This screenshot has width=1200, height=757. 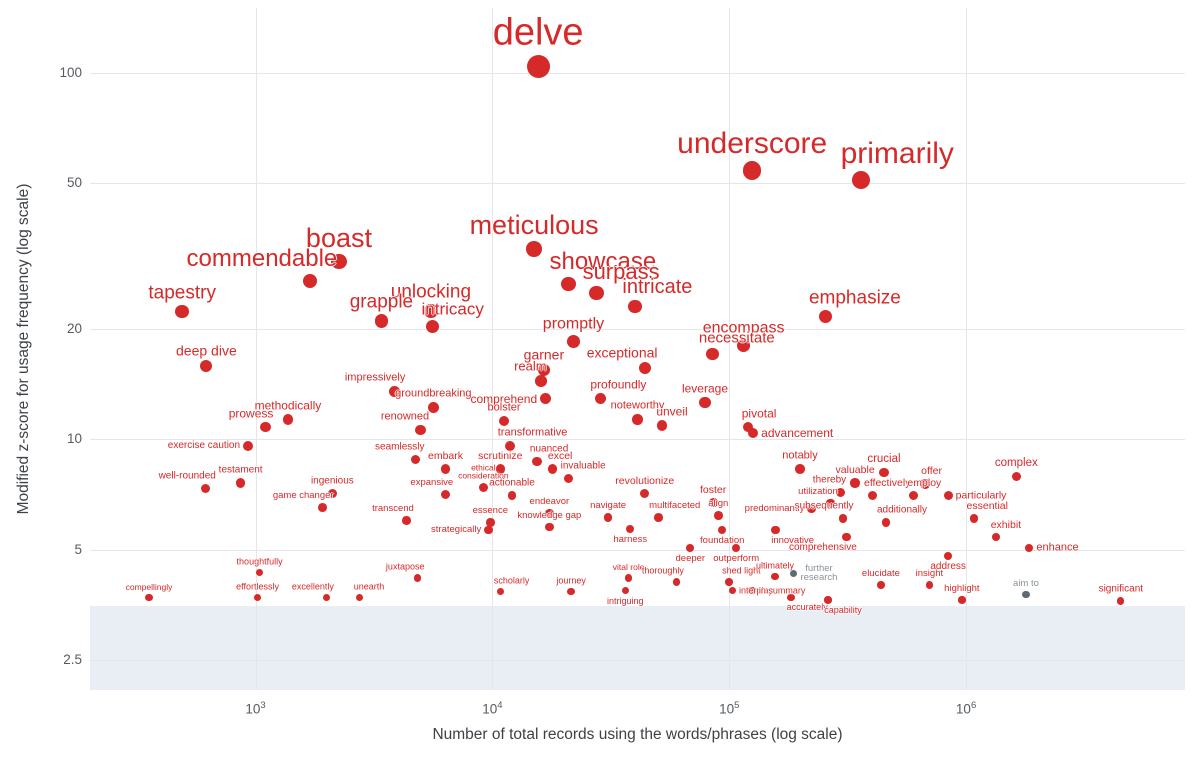 What do you see at coordinates (713, 489) in the screenshot?
I see `data-point-label: foster` at bounding box center [713, 489].